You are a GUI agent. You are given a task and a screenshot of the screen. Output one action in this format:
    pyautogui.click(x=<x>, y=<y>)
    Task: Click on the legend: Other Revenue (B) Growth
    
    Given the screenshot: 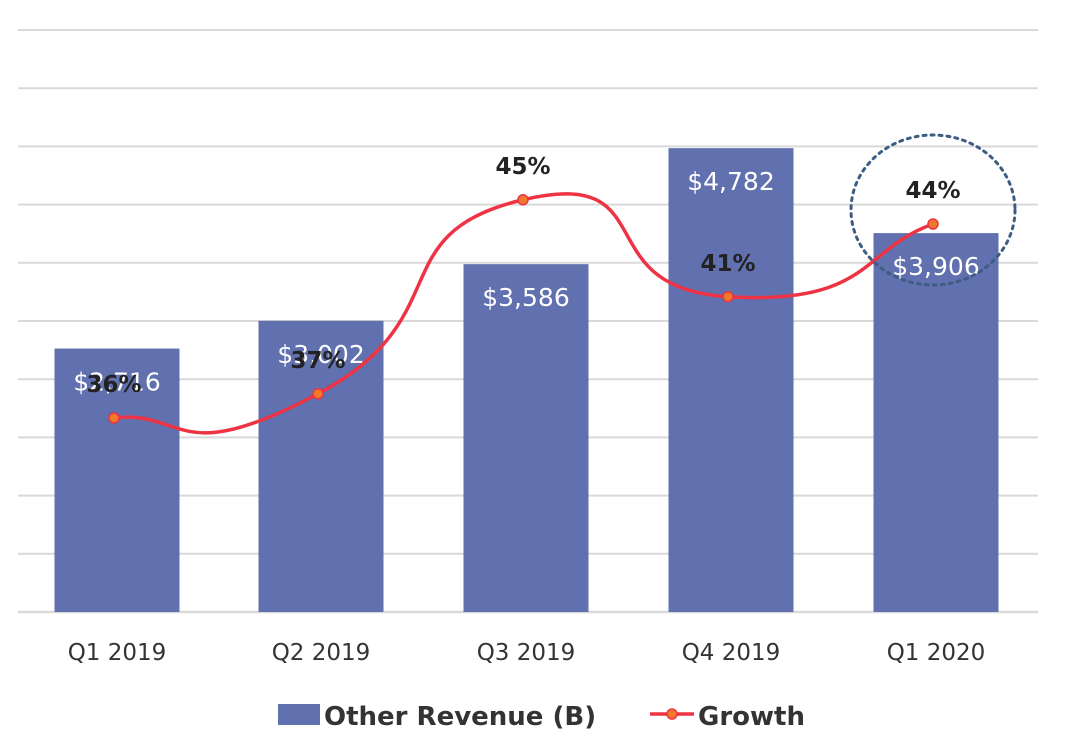 What is the action you would take?
    pyautogui.click(x=541, y=717)
    